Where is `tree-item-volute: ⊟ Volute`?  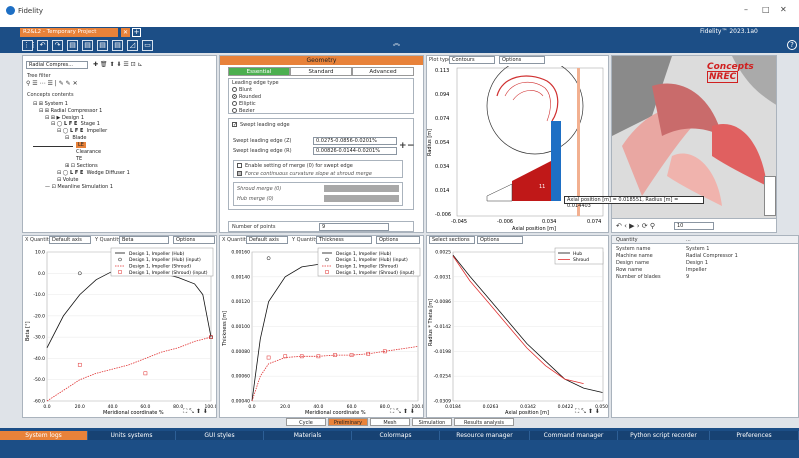
tree-item-volute: ⊟ Volute is located at coordinates (68, 180).